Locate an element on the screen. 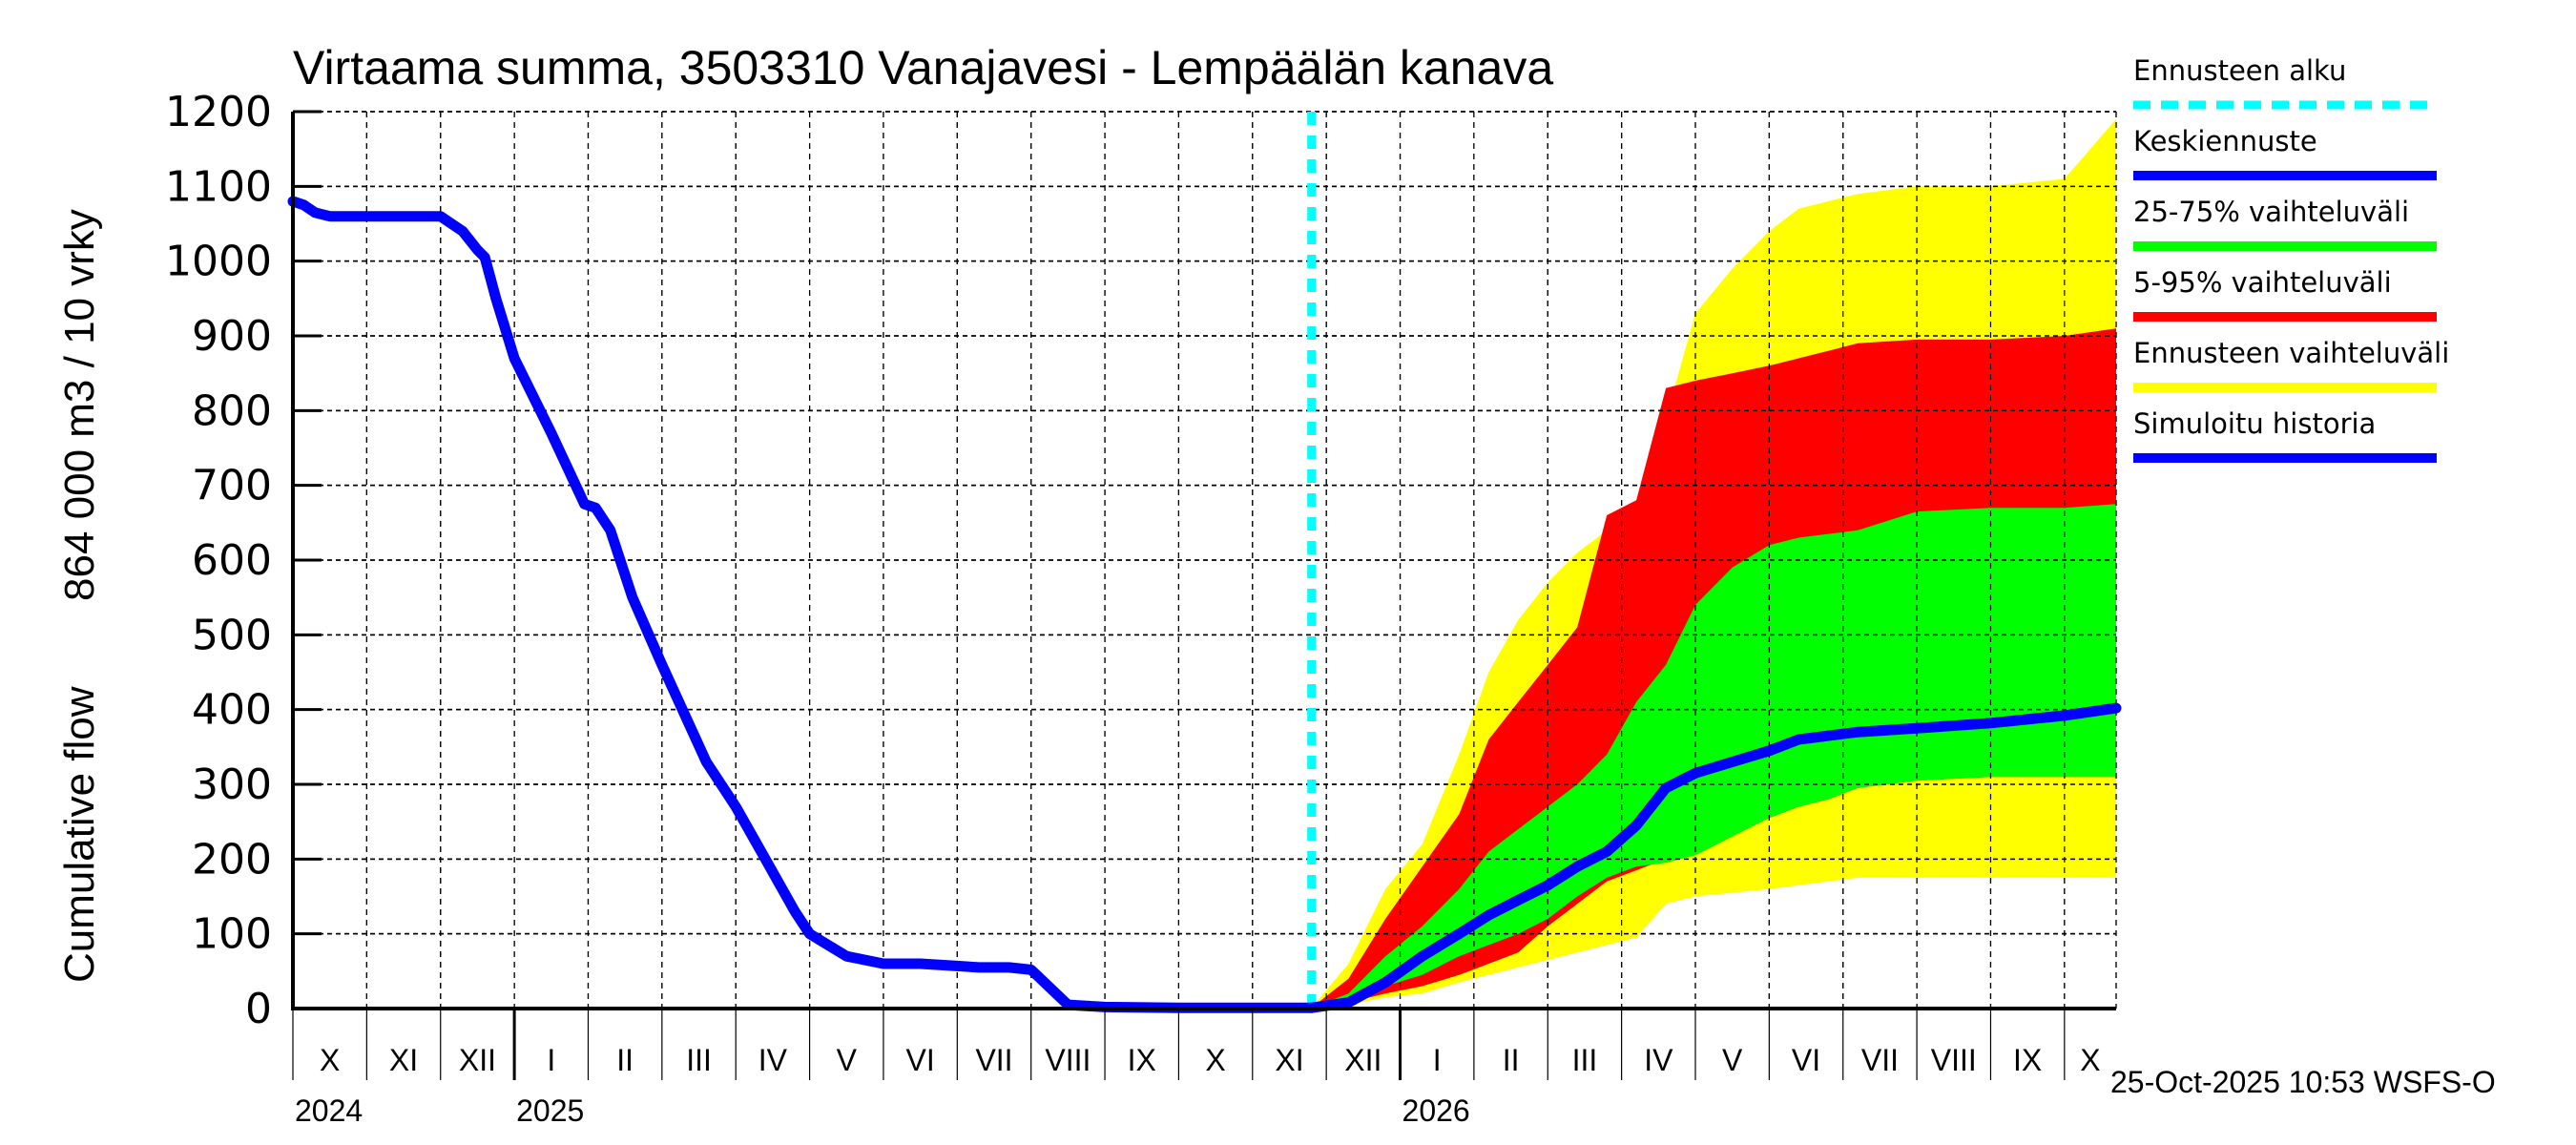  y-tick-label: 700 is located at coordinates (232, 486).